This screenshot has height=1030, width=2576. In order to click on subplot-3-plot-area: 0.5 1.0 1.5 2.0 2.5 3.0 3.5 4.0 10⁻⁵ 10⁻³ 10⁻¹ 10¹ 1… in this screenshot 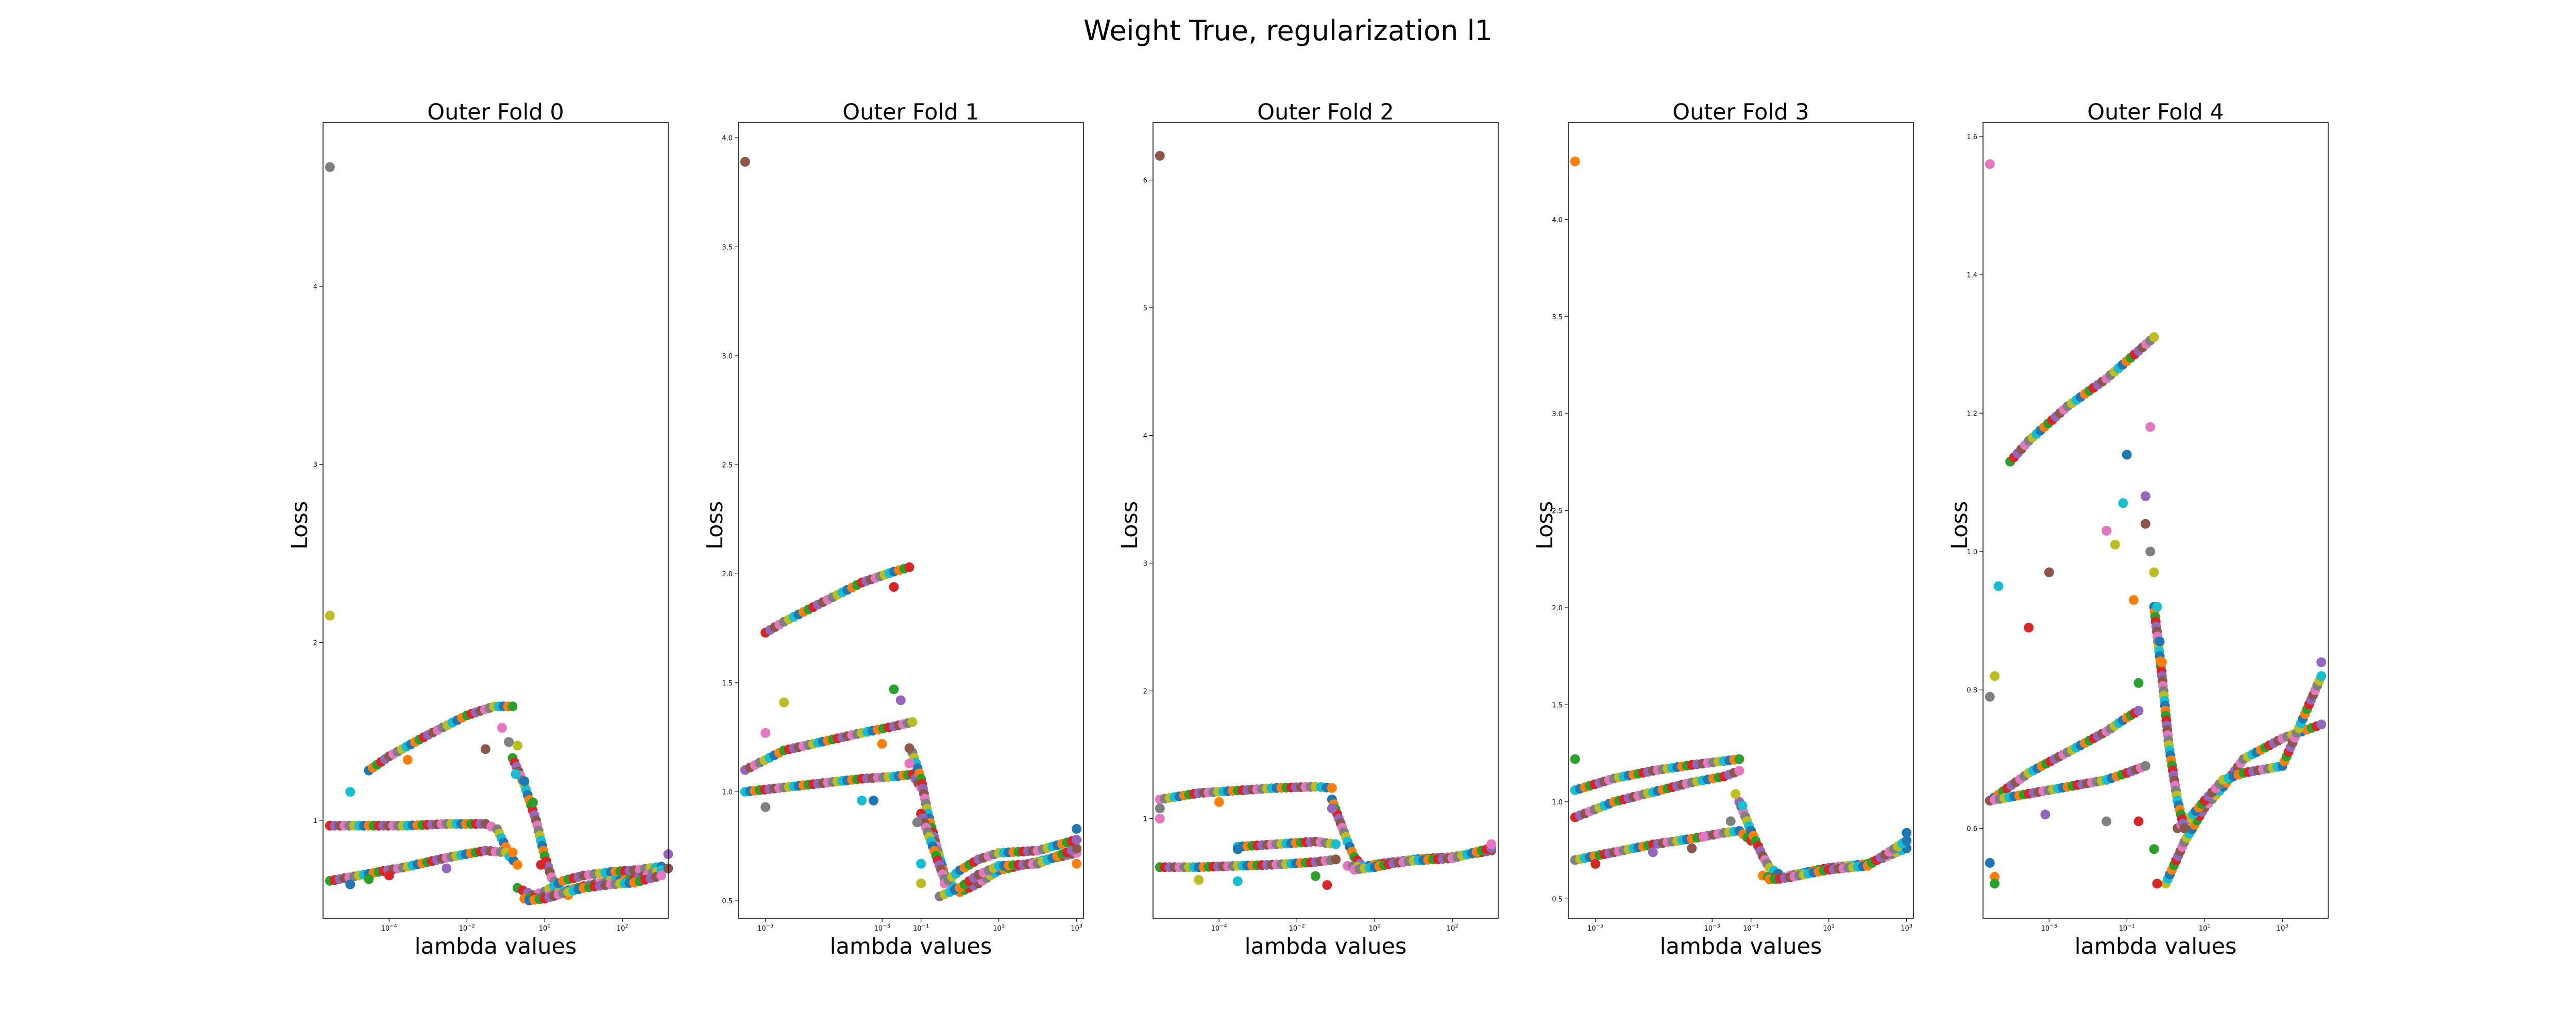, I will do `click(1732, 545)`.